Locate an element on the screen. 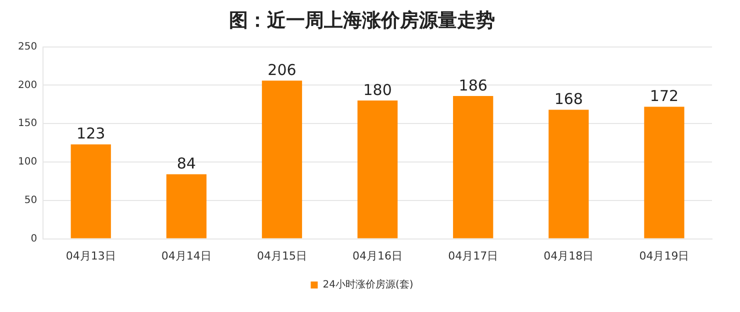 Image resolution: width=740 pixels, height=312 pixels. x-tick-label: 04月13日 is located at coordinates (91, 255).